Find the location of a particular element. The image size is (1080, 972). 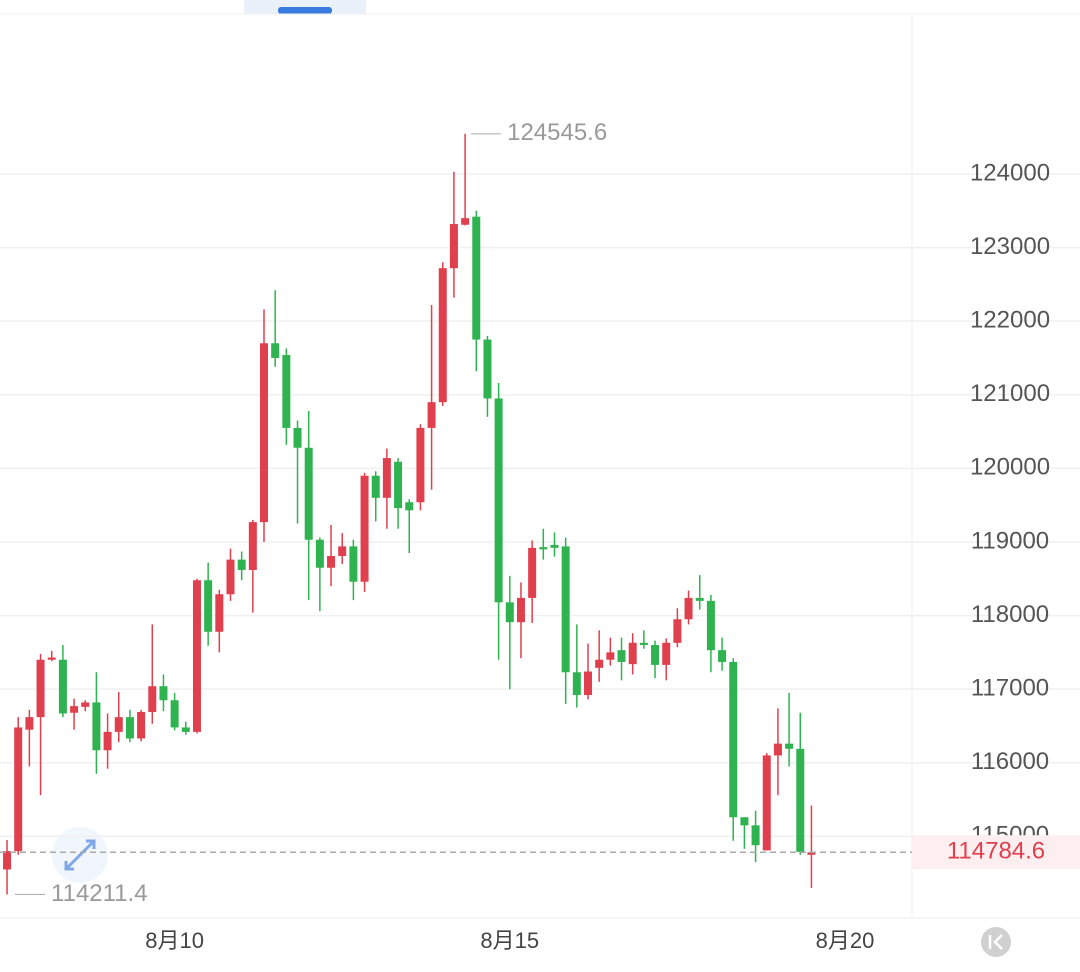

max-label: 124545.6 is located at coordinates (557, 132).